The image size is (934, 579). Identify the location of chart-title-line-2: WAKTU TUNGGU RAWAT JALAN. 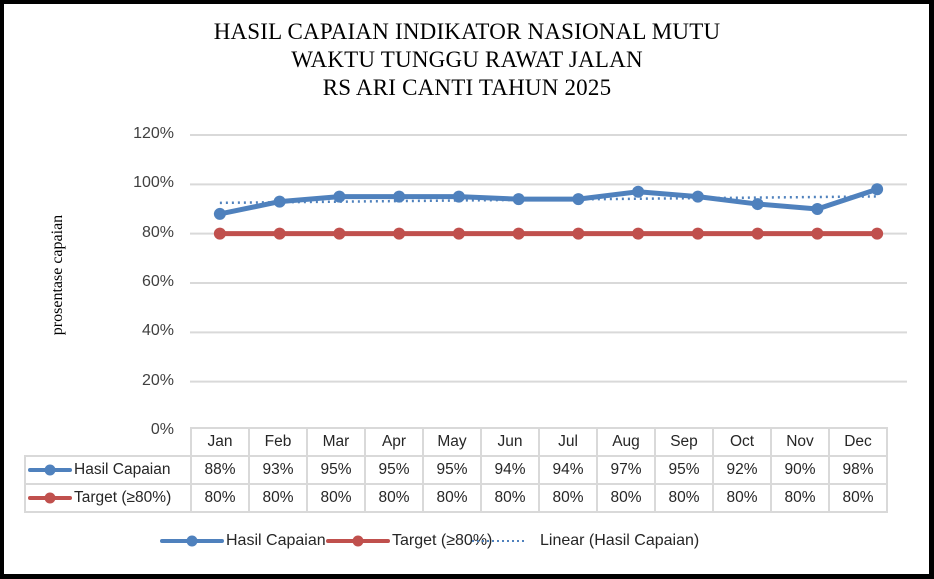
(467, 59).